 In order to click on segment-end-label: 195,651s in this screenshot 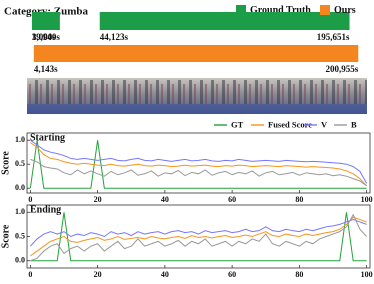, I will do `click(333, 37)`.